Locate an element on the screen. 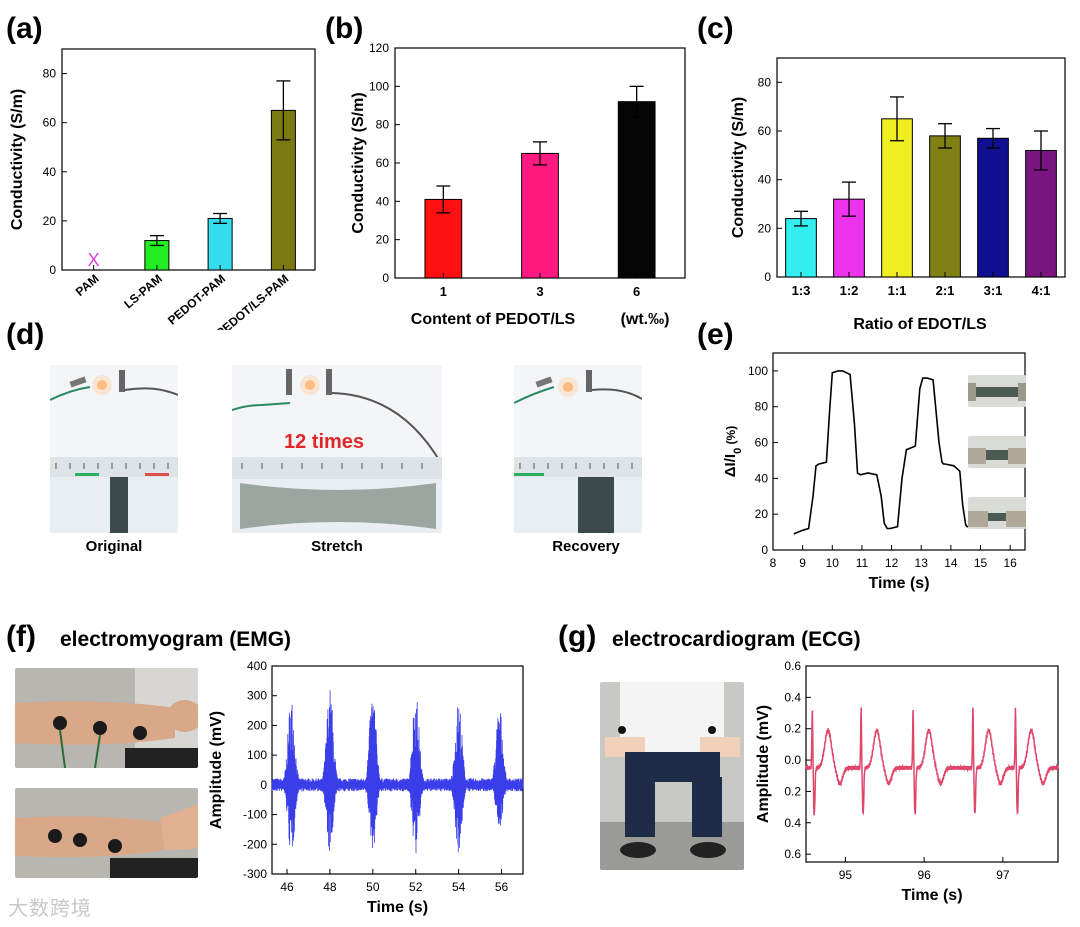 Image resolution: width=1080 pixels, height=927 pixels. x-tick-label: 1:3 is located at coordinates (801, 290).